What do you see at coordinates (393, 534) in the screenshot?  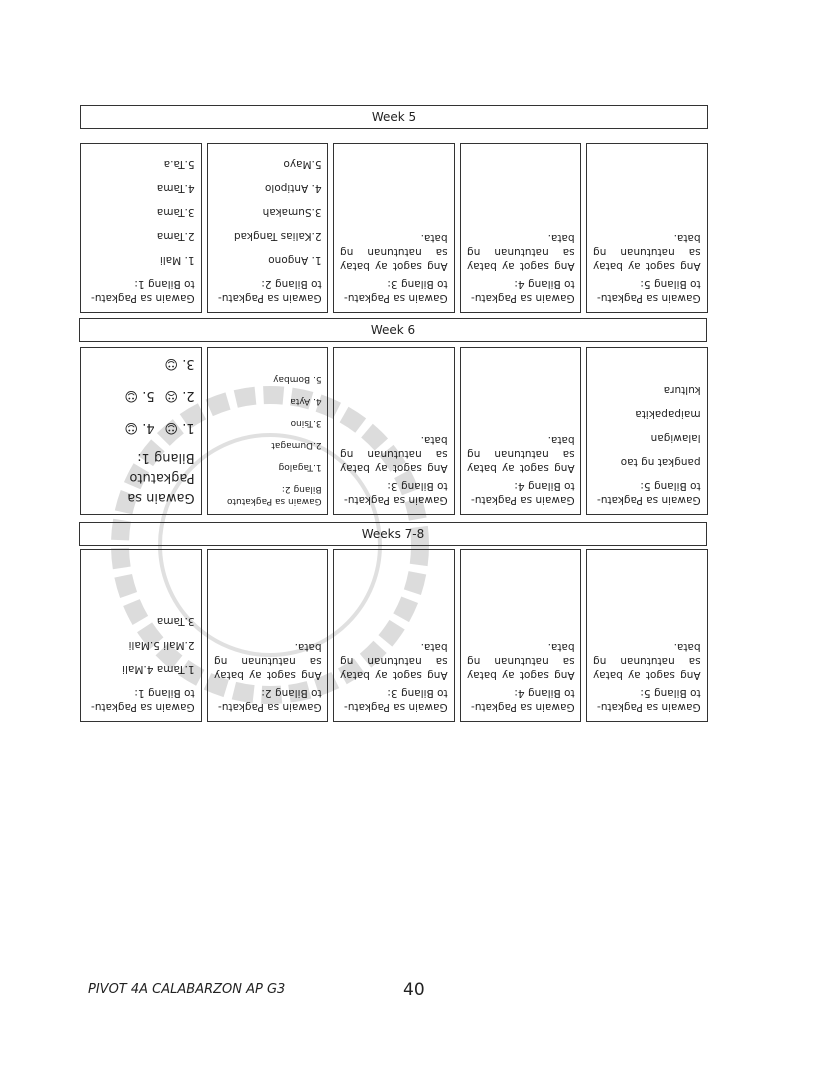 I see `week-header: Weeks 7-8` at bounding box center [393, 534].